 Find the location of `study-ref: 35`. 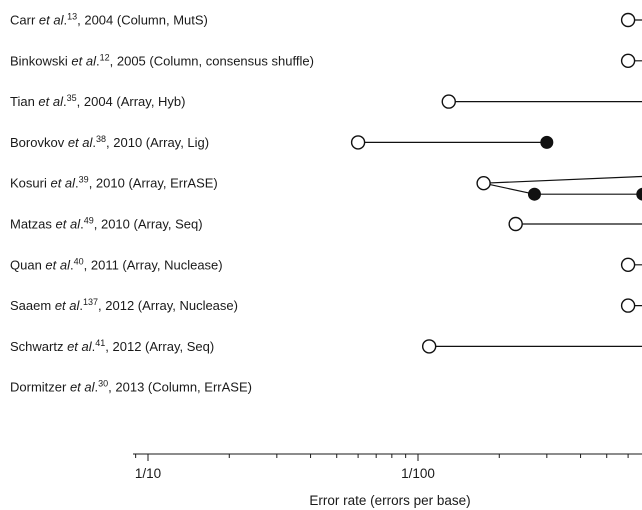

study-ref: 35 is located at coordinates (72, 98).